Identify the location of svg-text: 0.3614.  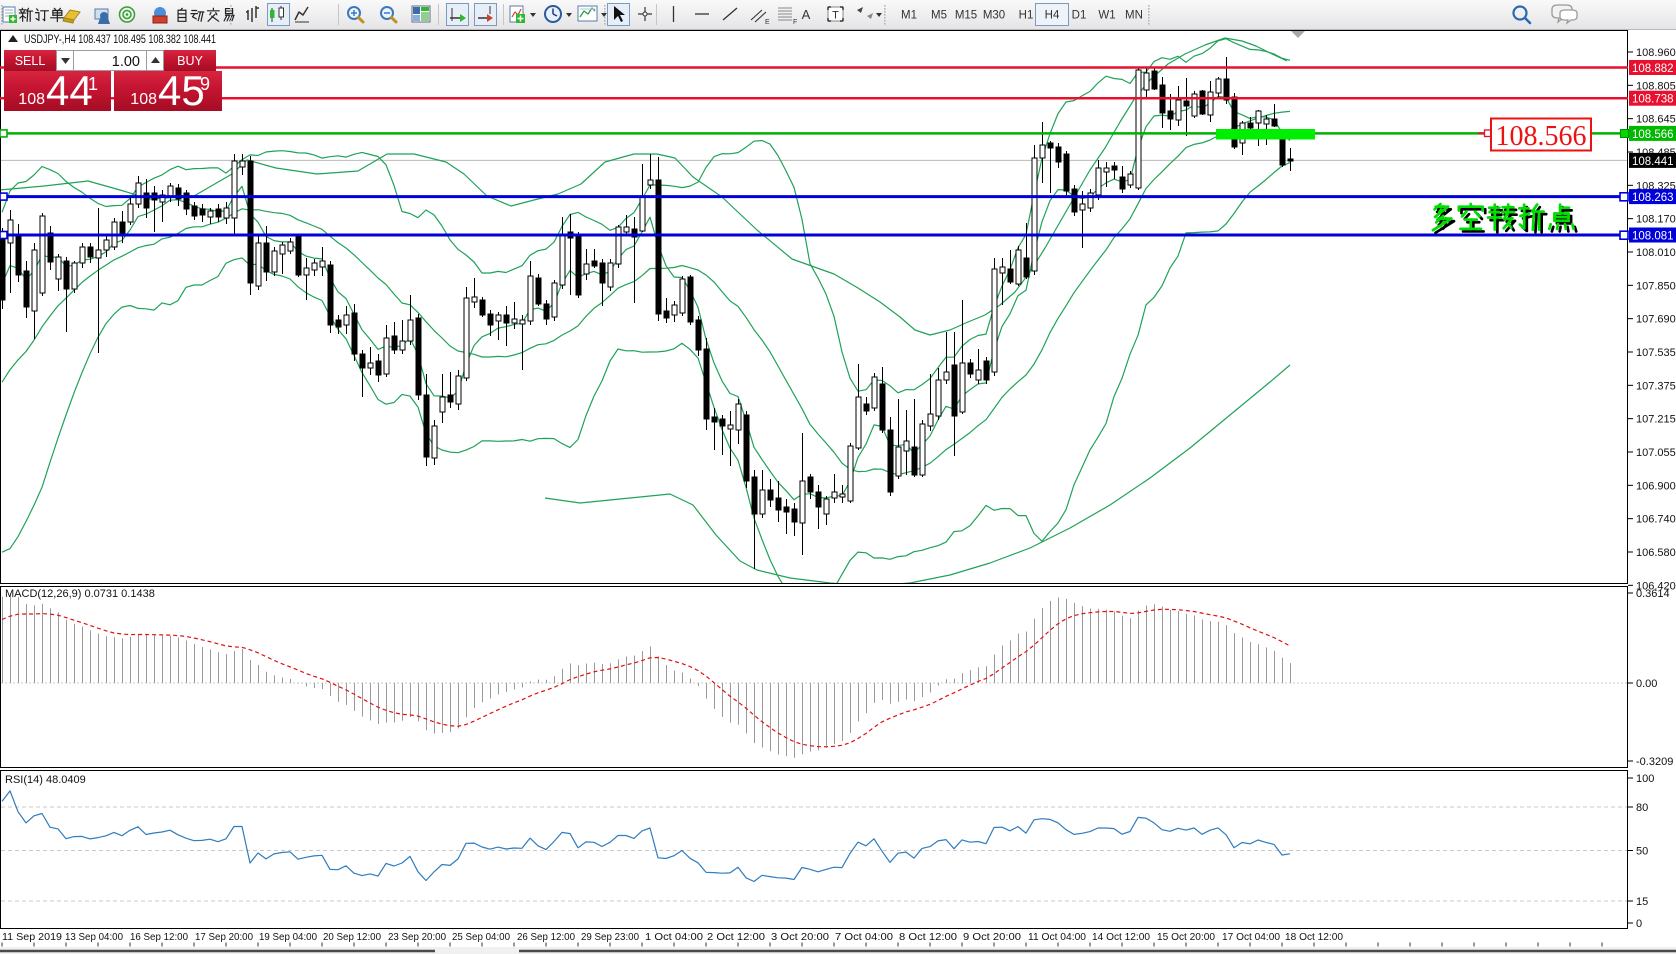
(1653, 594).